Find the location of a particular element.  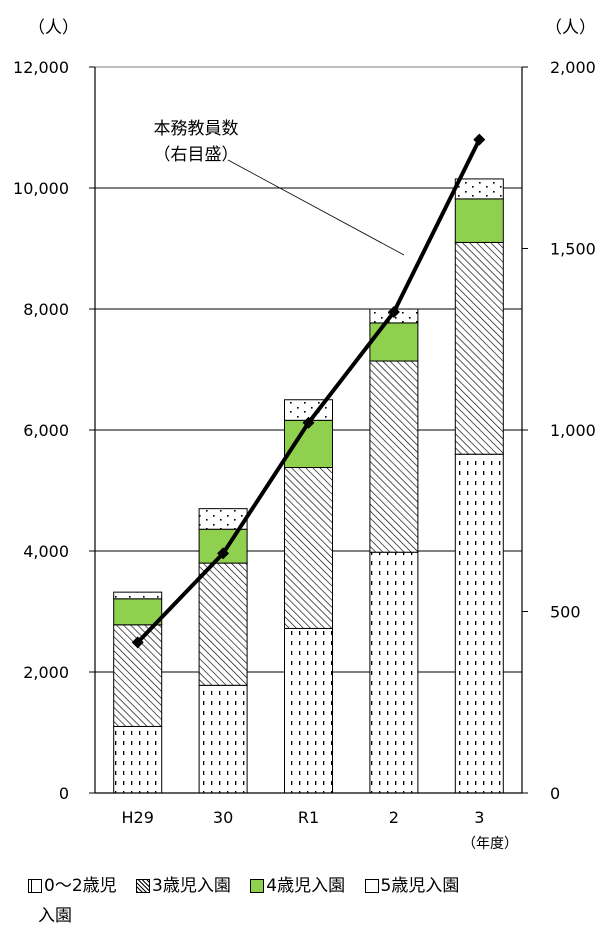

legend-label-0-2-continued: 入園 is located at coordinates (55, 916).